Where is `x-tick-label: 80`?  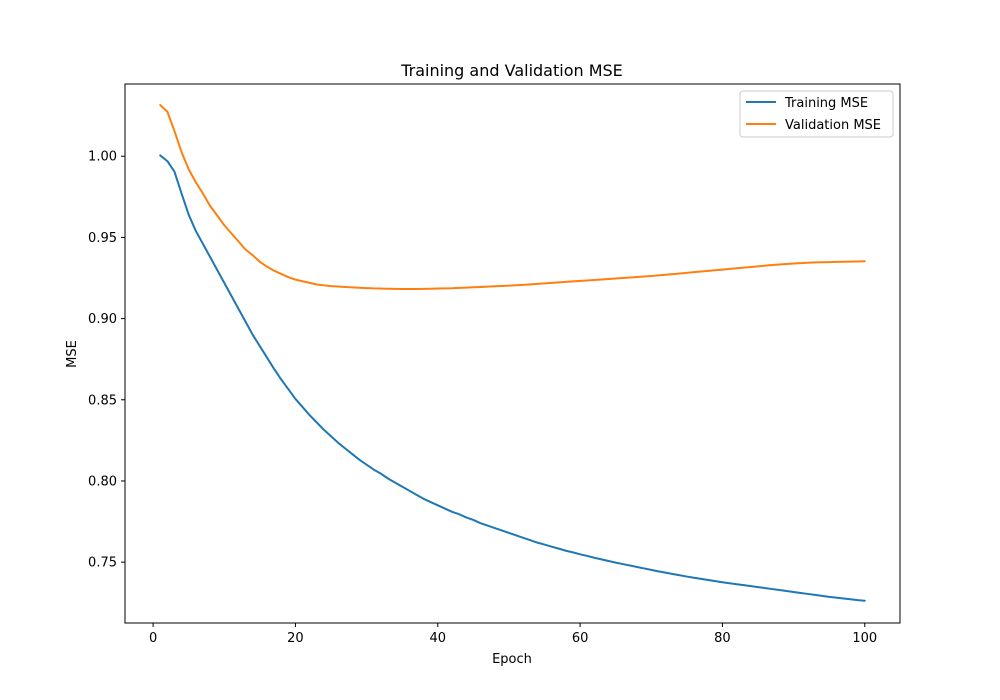 x-tick-label: 80 is located at coordinates (722, 638).